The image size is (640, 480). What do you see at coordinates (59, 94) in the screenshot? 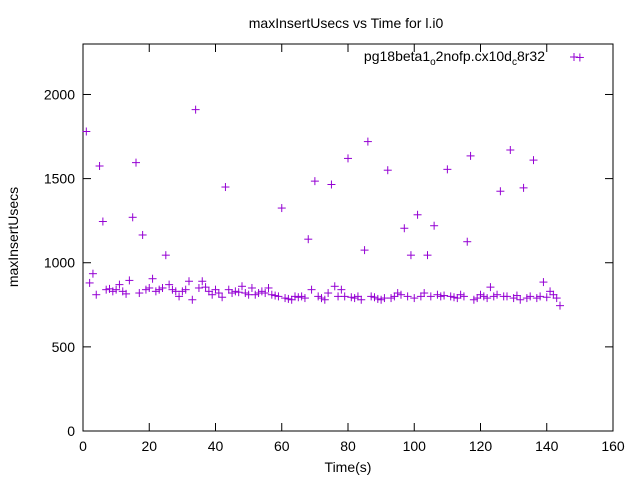
I see `y-tick-label: 2000` at bounding box center [59, 94].